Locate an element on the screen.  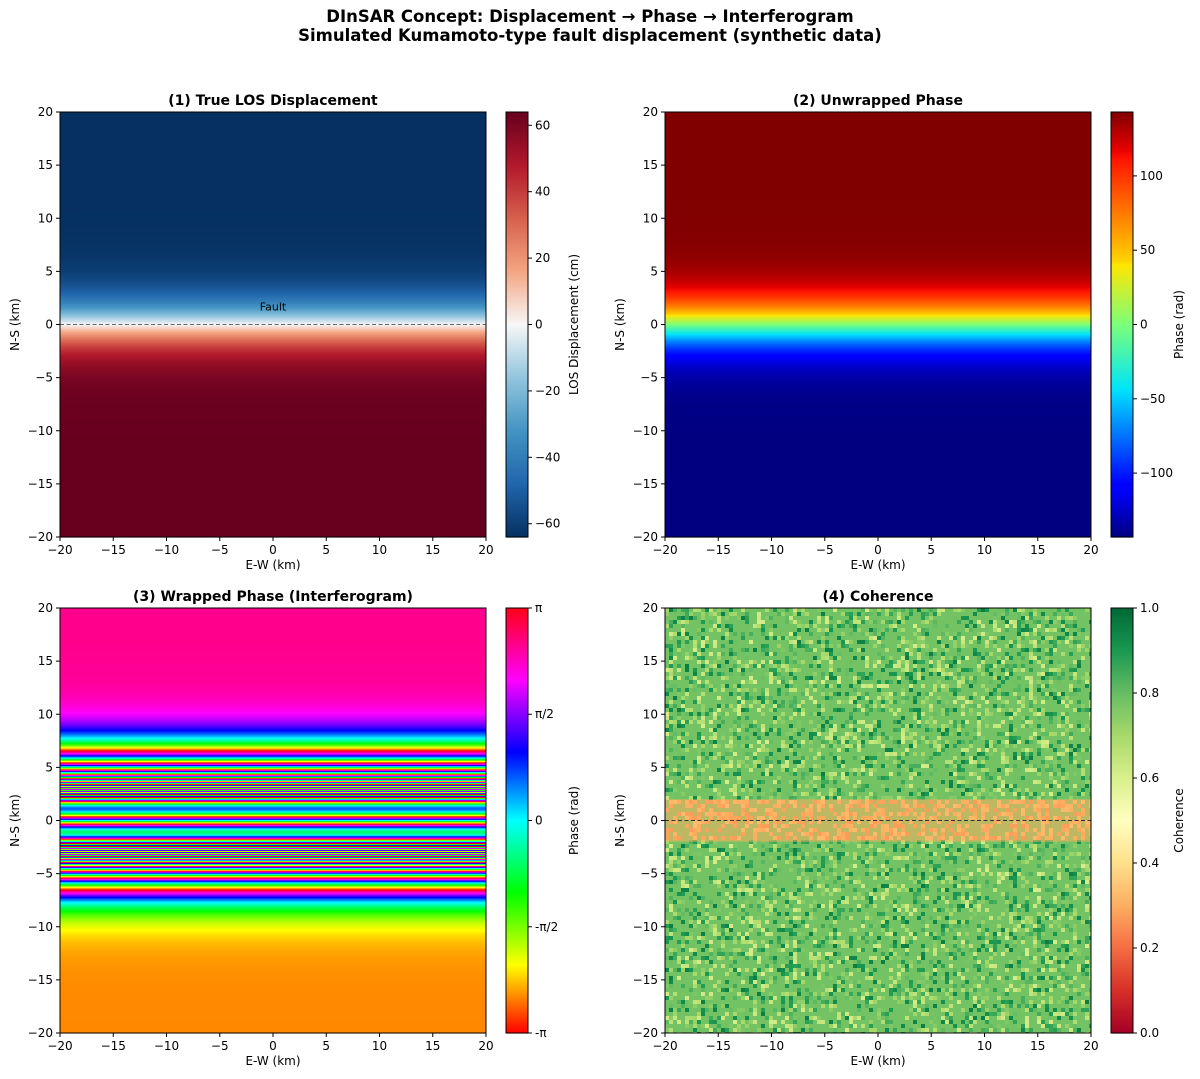
x-tick-label: 5 is located at coordinates (931, 550).